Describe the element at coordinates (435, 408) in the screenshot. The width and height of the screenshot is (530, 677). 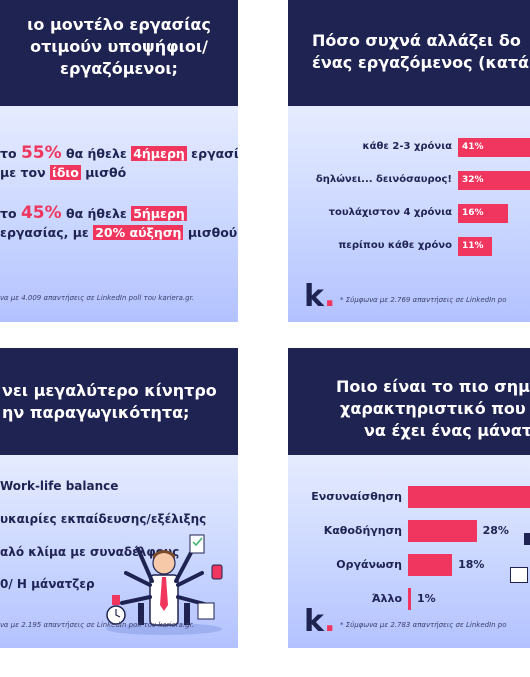
I see `title-line: χαρακτηριστικό που πρ` at that location.